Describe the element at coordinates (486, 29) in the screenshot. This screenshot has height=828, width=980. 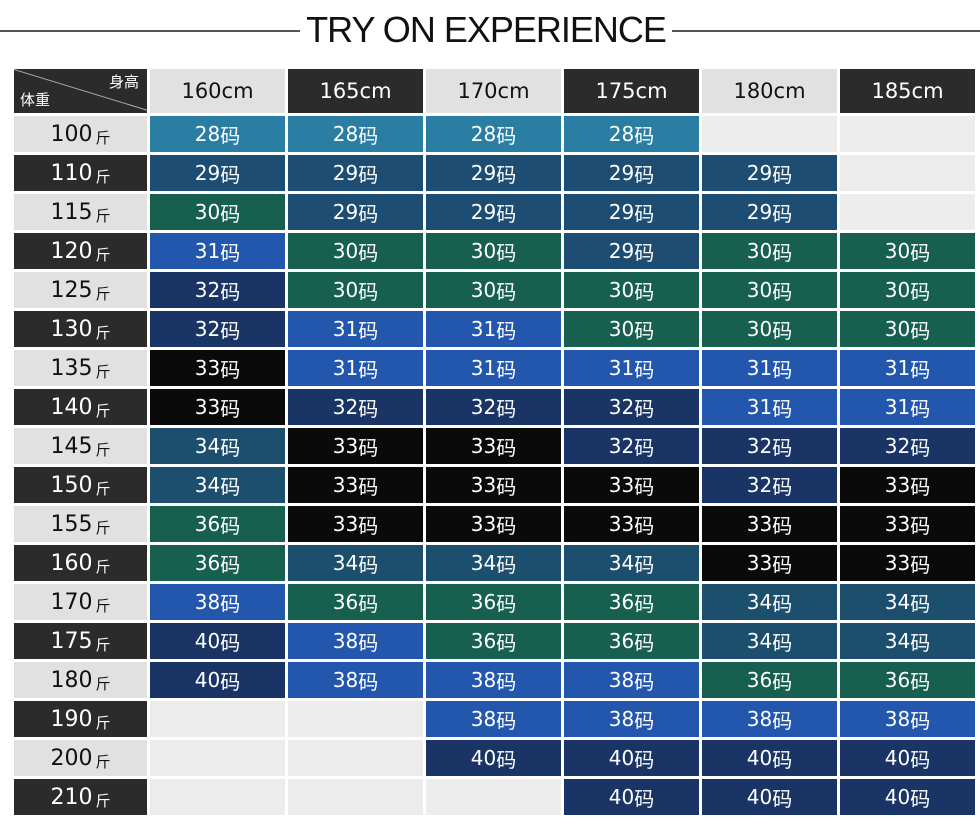
I see `page-title: TRY ON EXPERIENCE` at that location.